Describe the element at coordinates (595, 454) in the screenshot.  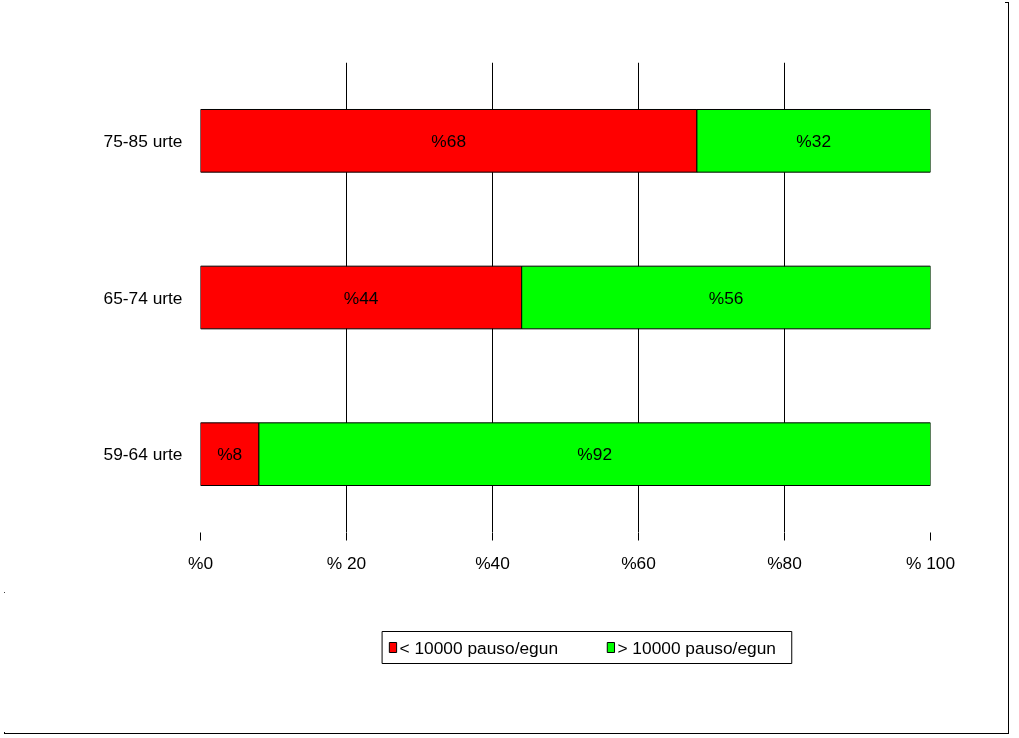
I see `data-label: %92` at that location.